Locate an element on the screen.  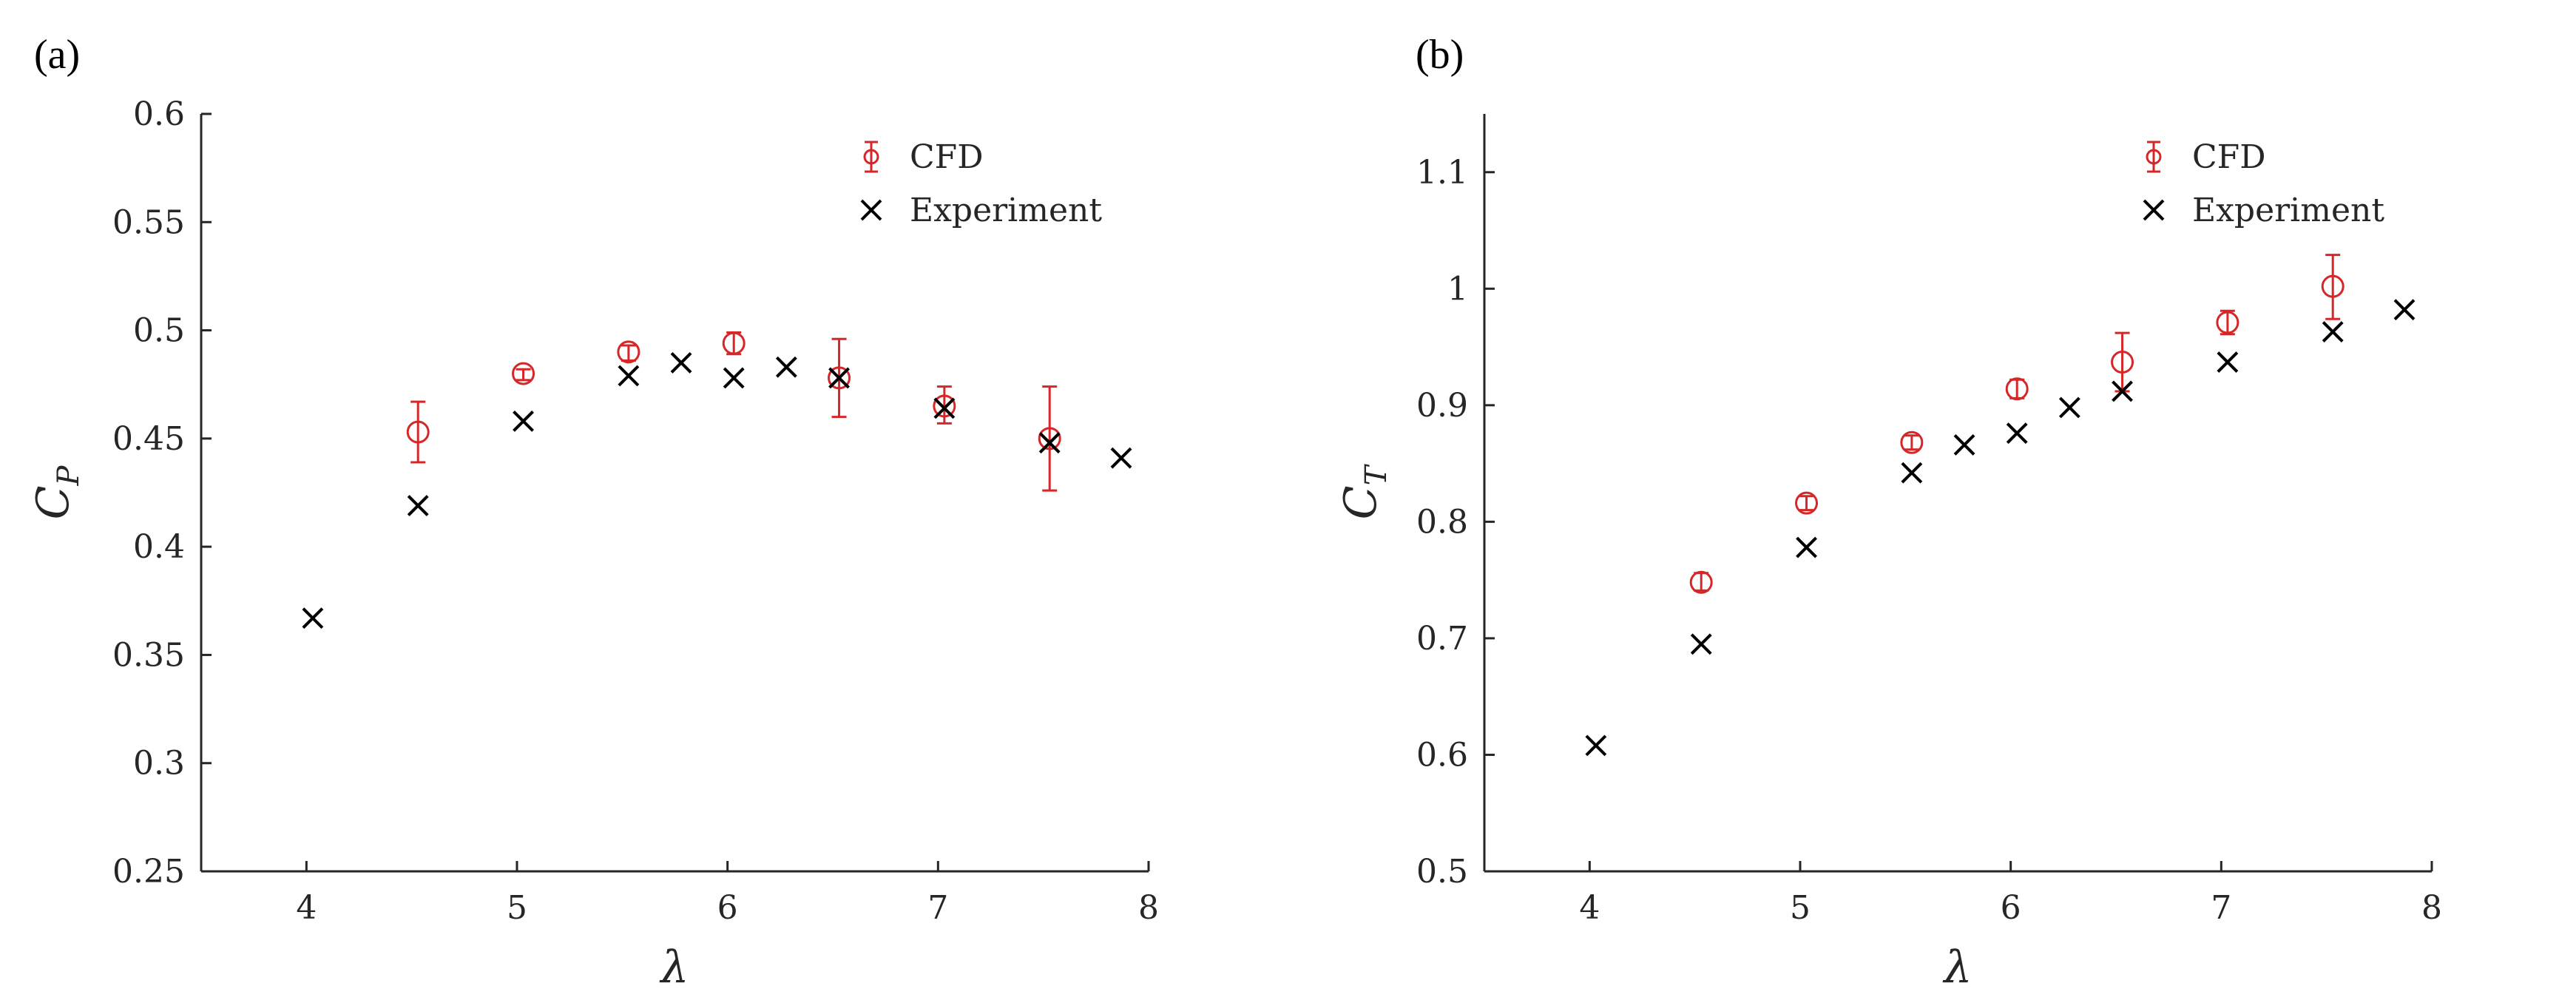
y-axis-label-sub: P is located at coordinates (69, 476).